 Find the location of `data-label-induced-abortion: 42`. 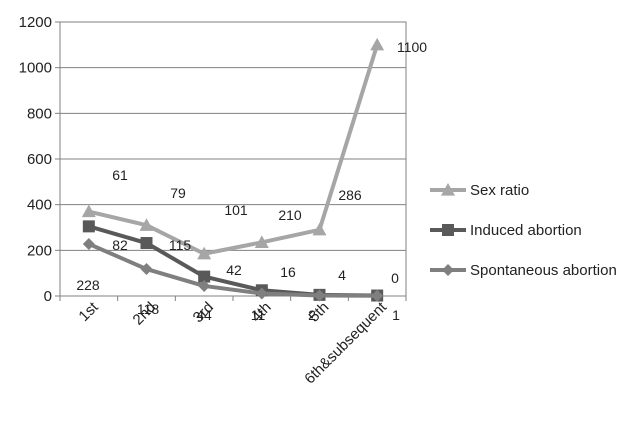

data-label-induced-abortion: 42 is located at coordinates (234, 270).